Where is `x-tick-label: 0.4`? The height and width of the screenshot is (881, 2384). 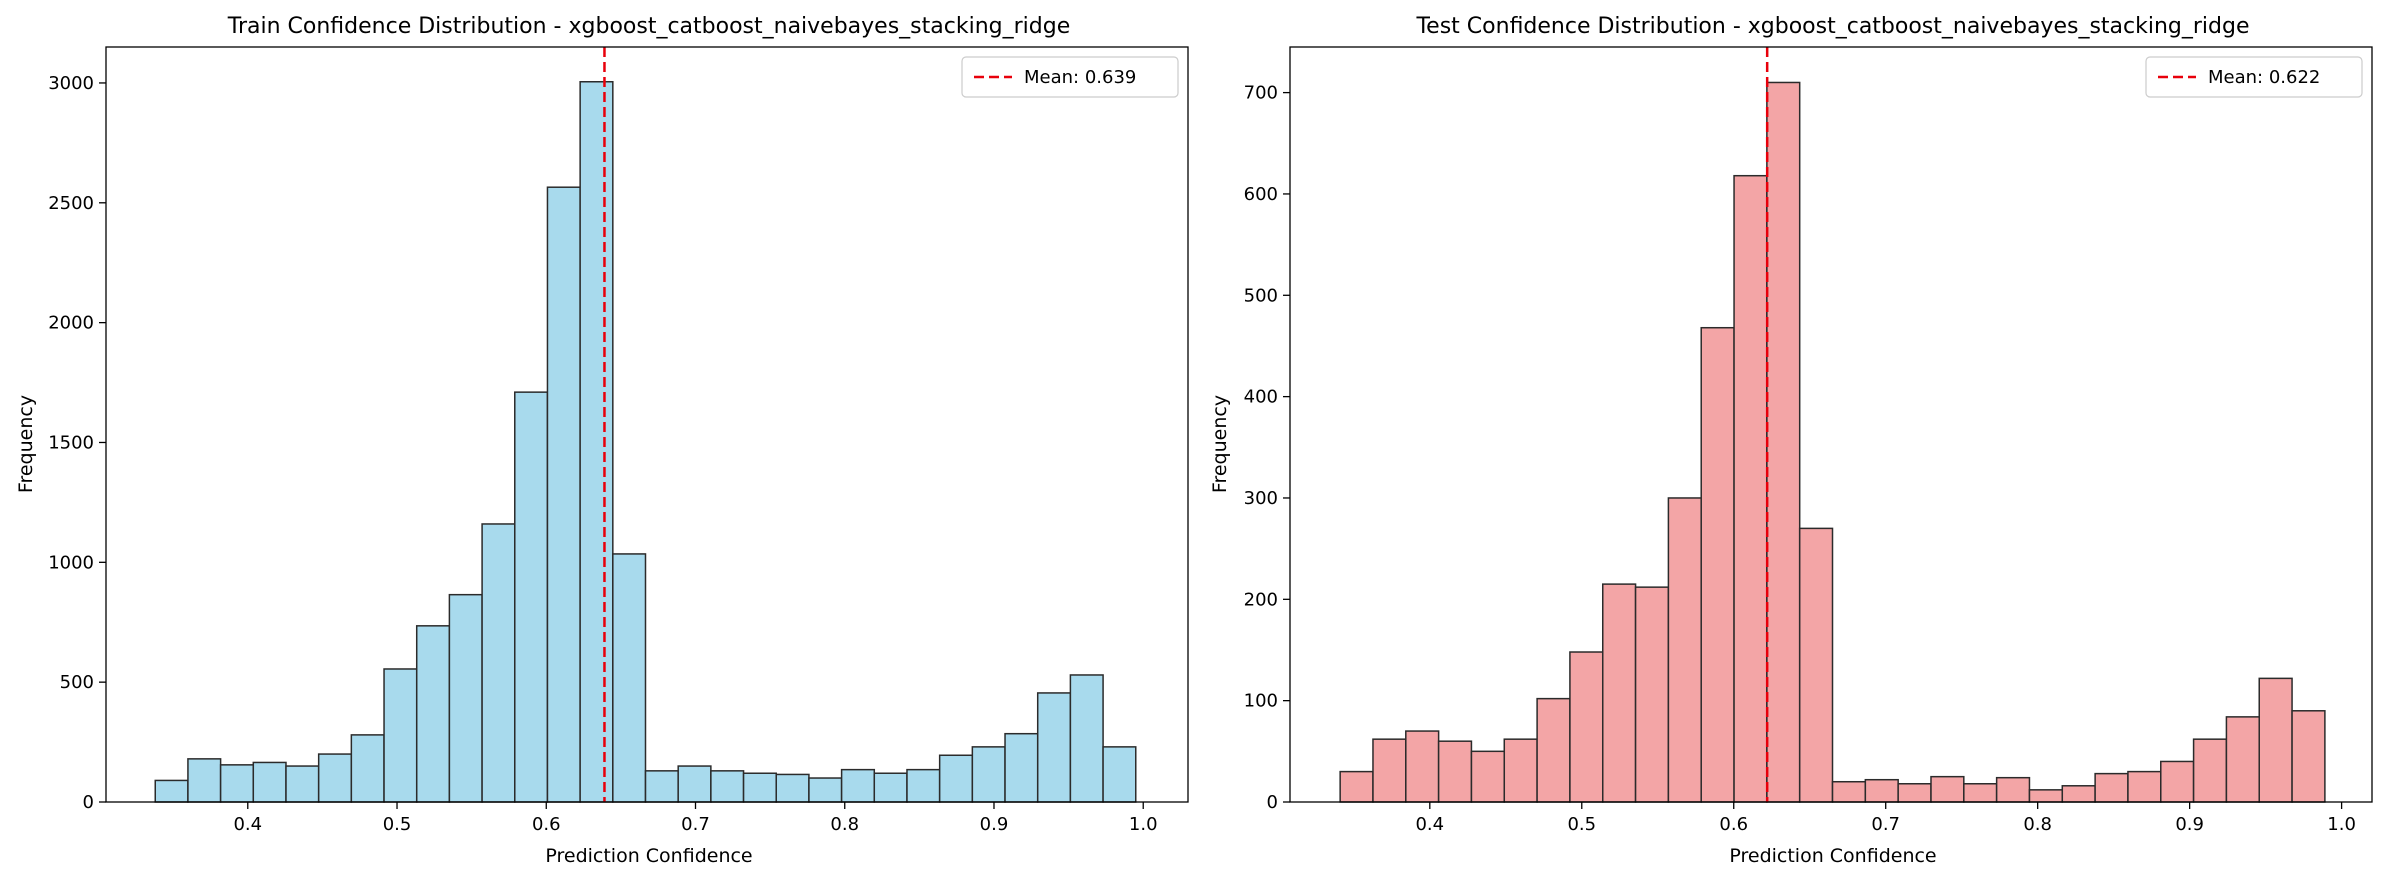
x-tick-label: 0.4 is located at coordinates (247, 824).